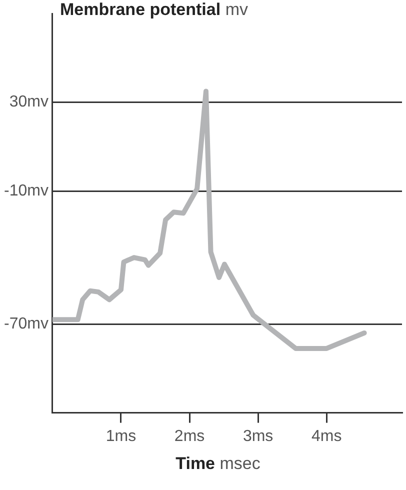  What do you see at coordinates (28, 102) in the screenshot?
I see `y-tick-label: 30mv` at bounding box center [28, 102].